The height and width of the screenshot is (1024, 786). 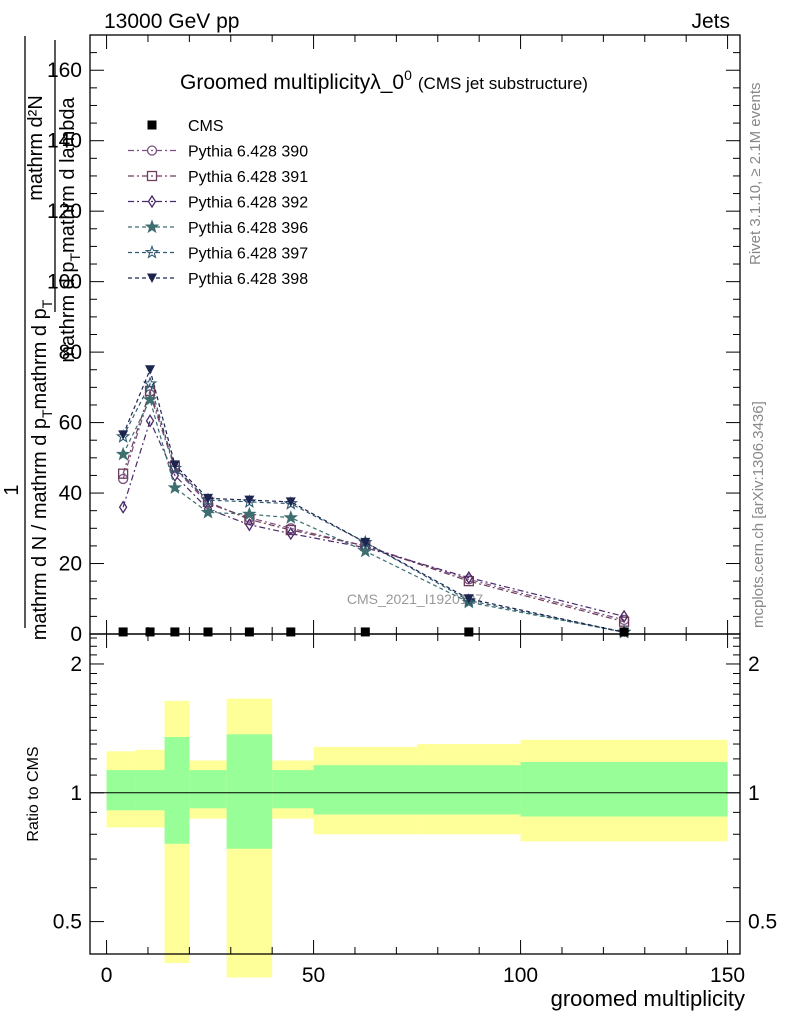 I want to click on ratio-y-axis-label: Ratio to CMS, so click(x=33, y=793).